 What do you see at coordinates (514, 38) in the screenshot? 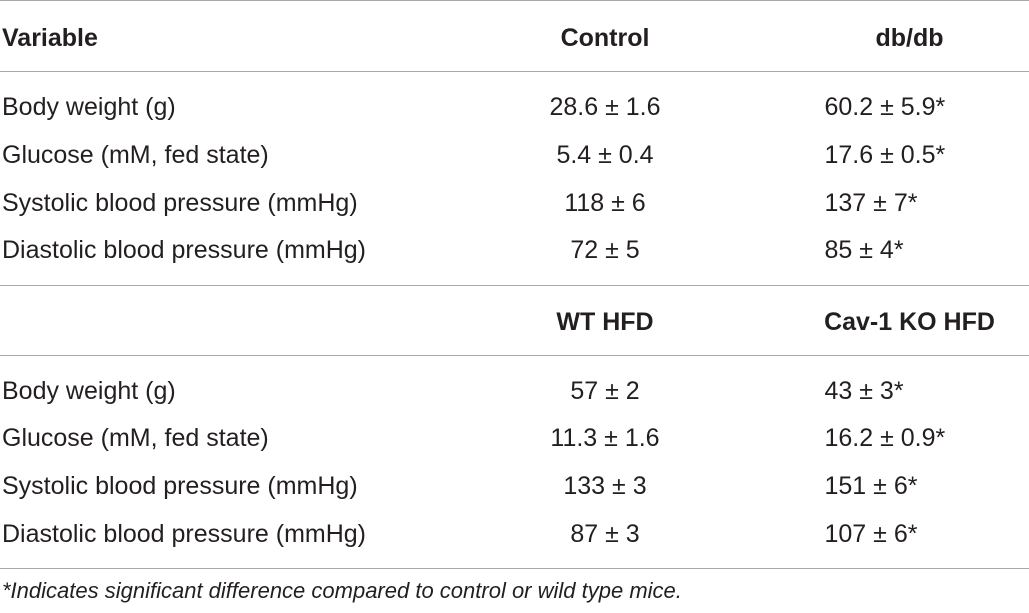
I see `table-header-row: Variable Control db/db` at bounding box center [514, 38].